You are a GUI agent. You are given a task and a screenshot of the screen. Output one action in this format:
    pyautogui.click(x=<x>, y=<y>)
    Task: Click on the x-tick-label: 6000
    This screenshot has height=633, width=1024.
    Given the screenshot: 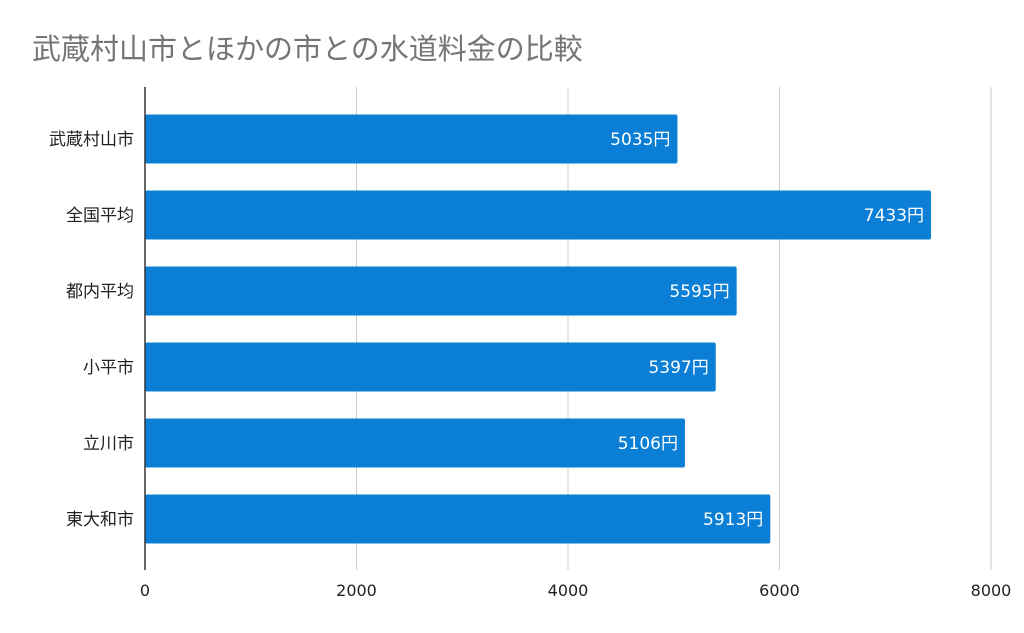 What is the action you would take?
    pyautogui.click(x=779, y=590)
    